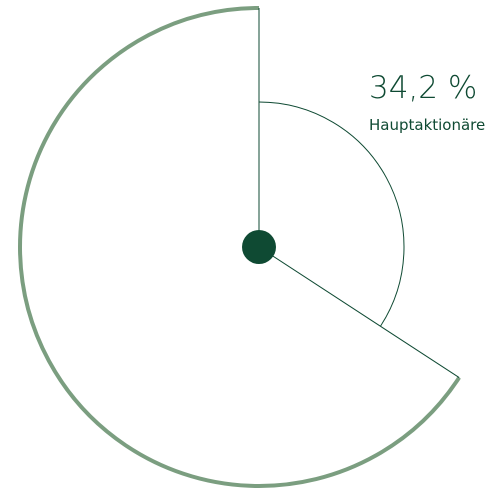 Image resolution: width=500 pixels, height=490 pixels. What do you see at coordinates (359, 312) in the screenshot?
I see `radius-line-end` at bounding box center [359, 312].